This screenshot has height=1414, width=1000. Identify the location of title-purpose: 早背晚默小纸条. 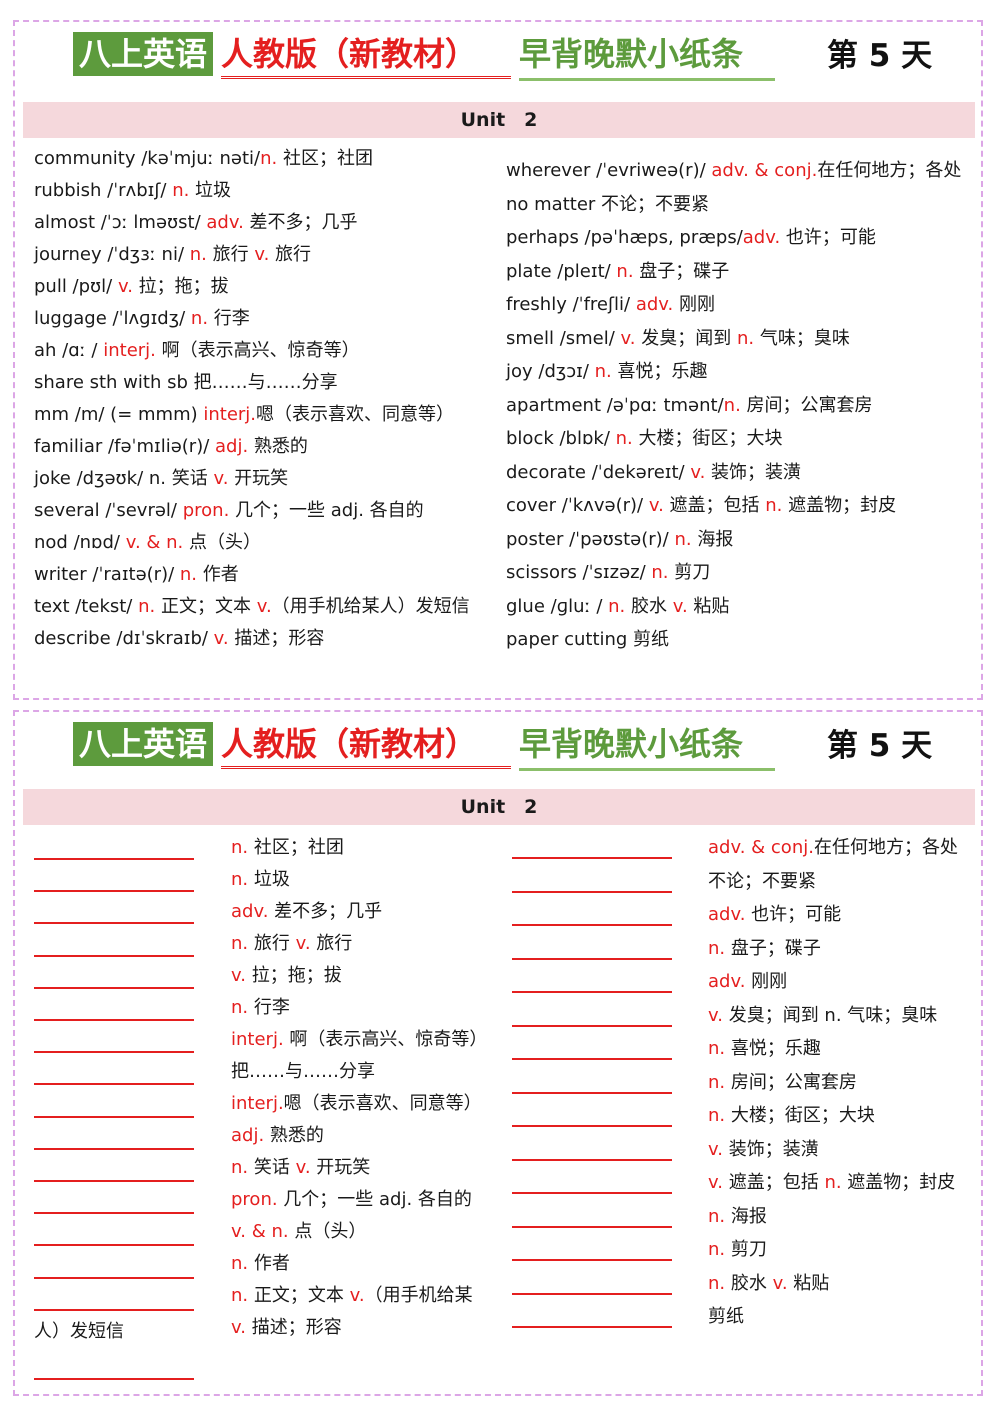
(631, 54).